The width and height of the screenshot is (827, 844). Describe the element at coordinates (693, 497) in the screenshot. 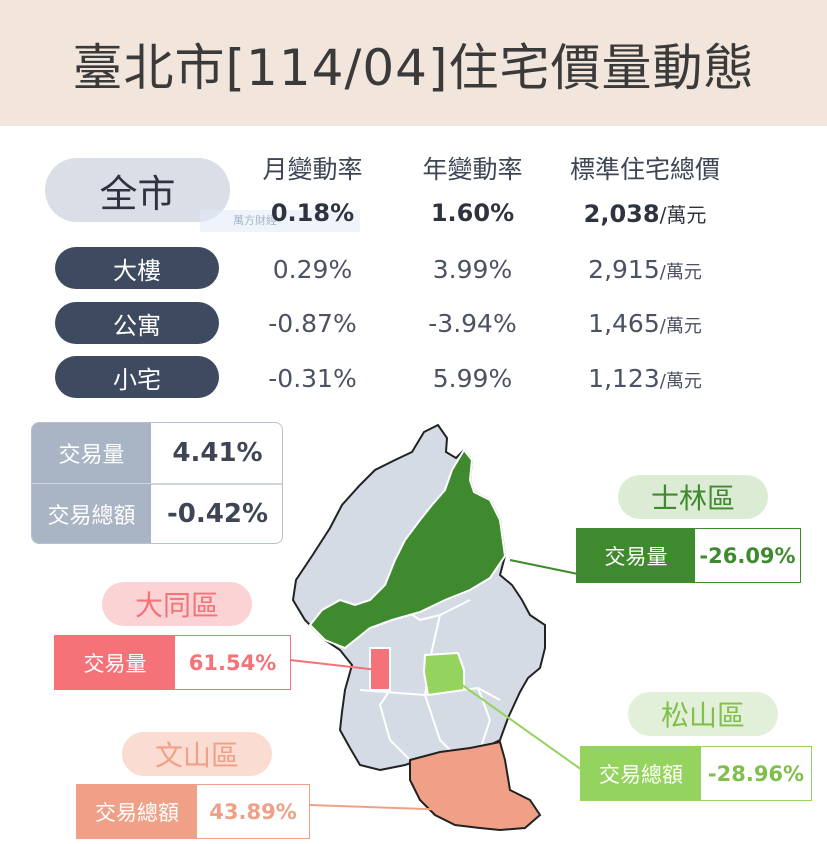

I see `district-name-shilin: 士林區` at that location.